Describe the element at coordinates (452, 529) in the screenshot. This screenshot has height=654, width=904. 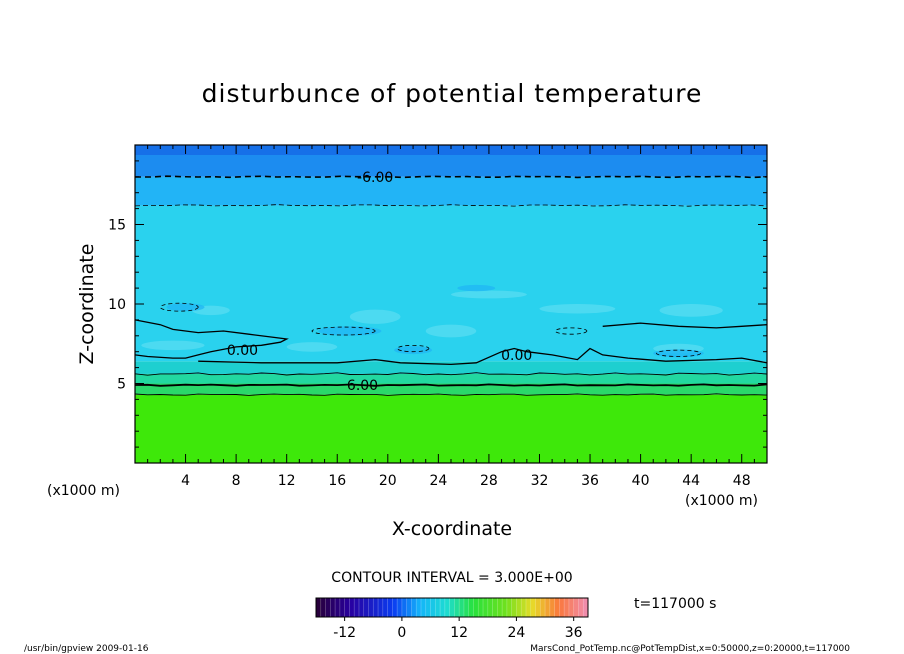
I see `x-axis-label: X-coordinate` at that location.